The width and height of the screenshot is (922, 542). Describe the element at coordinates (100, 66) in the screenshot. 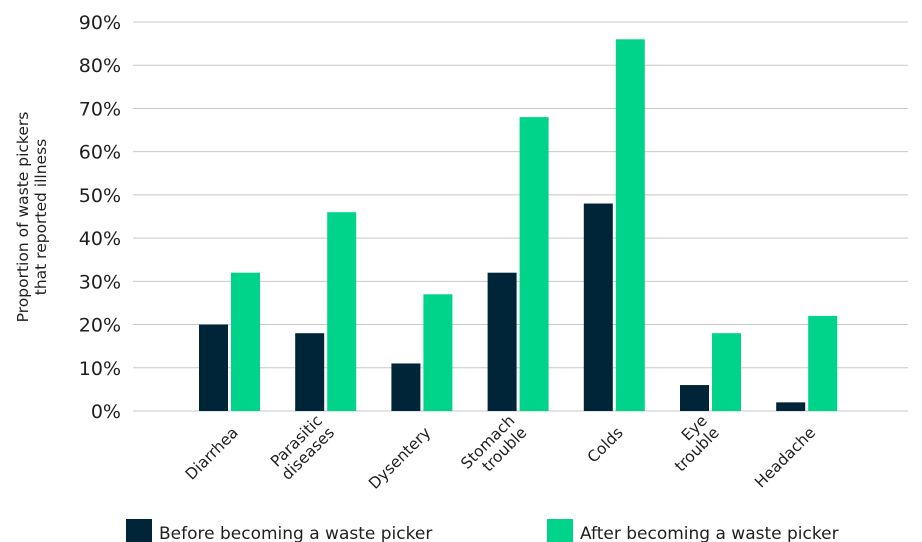

I see `y-tick-label: 80%` at that location.